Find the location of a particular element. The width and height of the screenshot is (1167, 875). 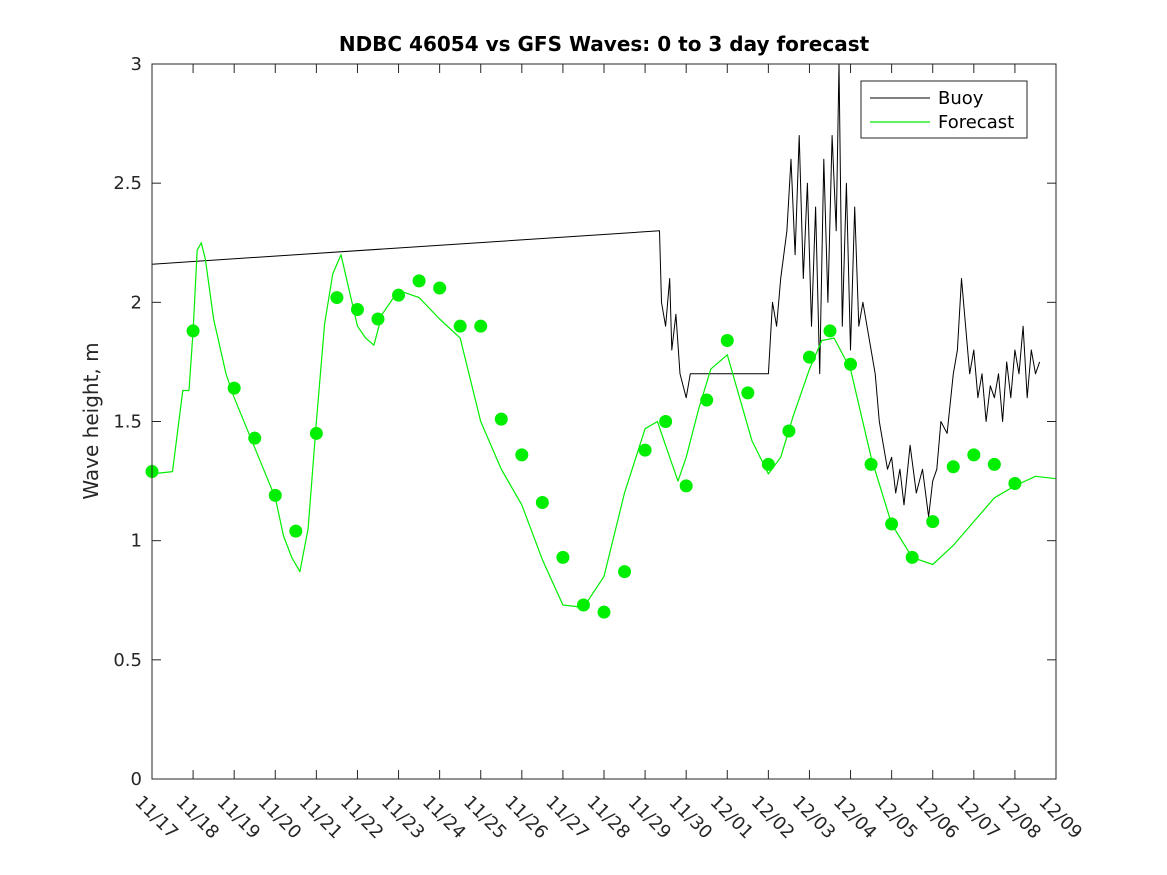

x-tick-label: 11/26 is located at coordinates (526, 818).